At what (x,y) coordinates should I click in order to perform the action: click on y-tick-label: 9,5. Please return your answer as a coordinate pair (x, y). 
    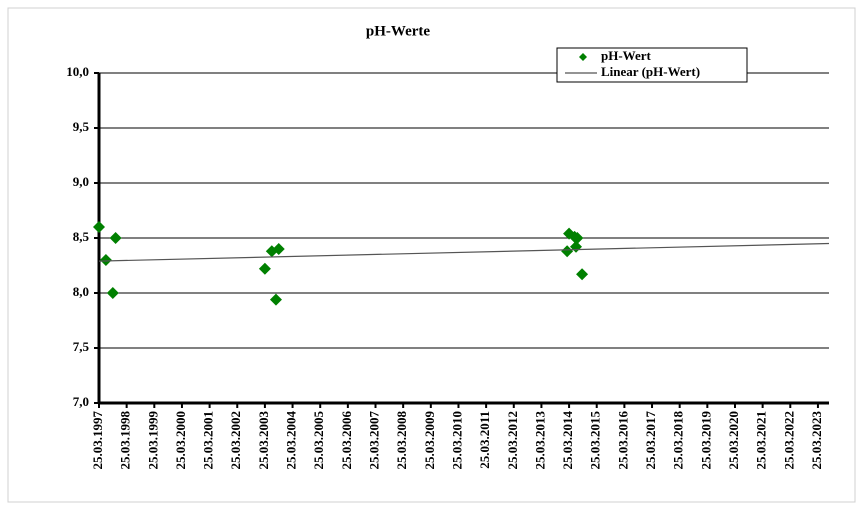
    Looking at the image, I should click on (81, 126).